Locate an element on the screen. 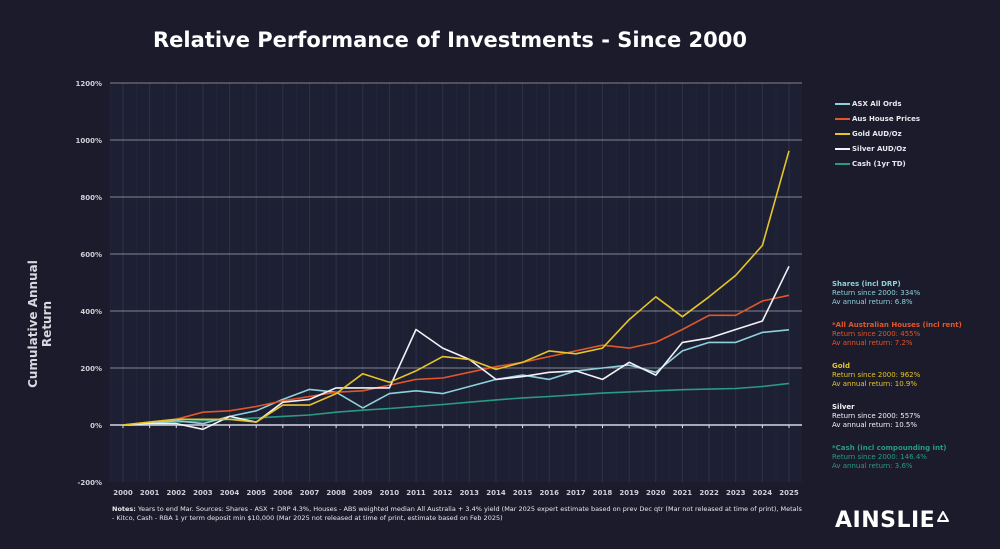  y-tick-label: 600% is located at coordinates (91, 255).